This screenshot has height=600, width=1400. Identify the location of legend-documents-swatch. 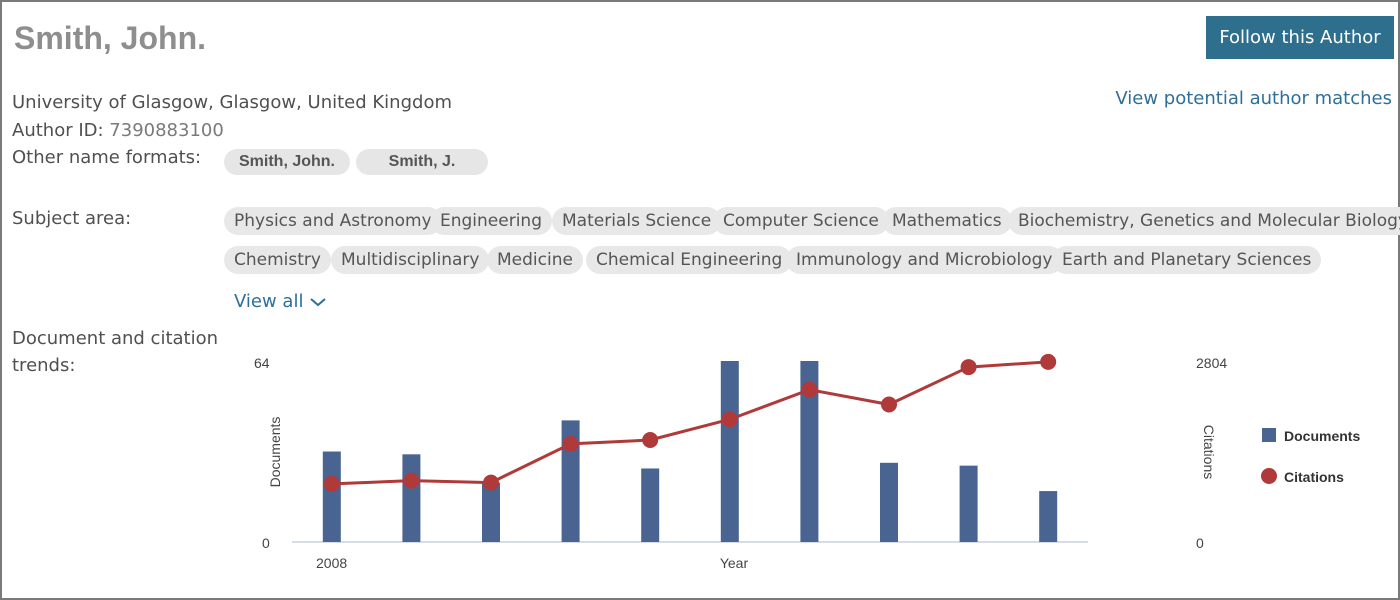
(1269, 435).